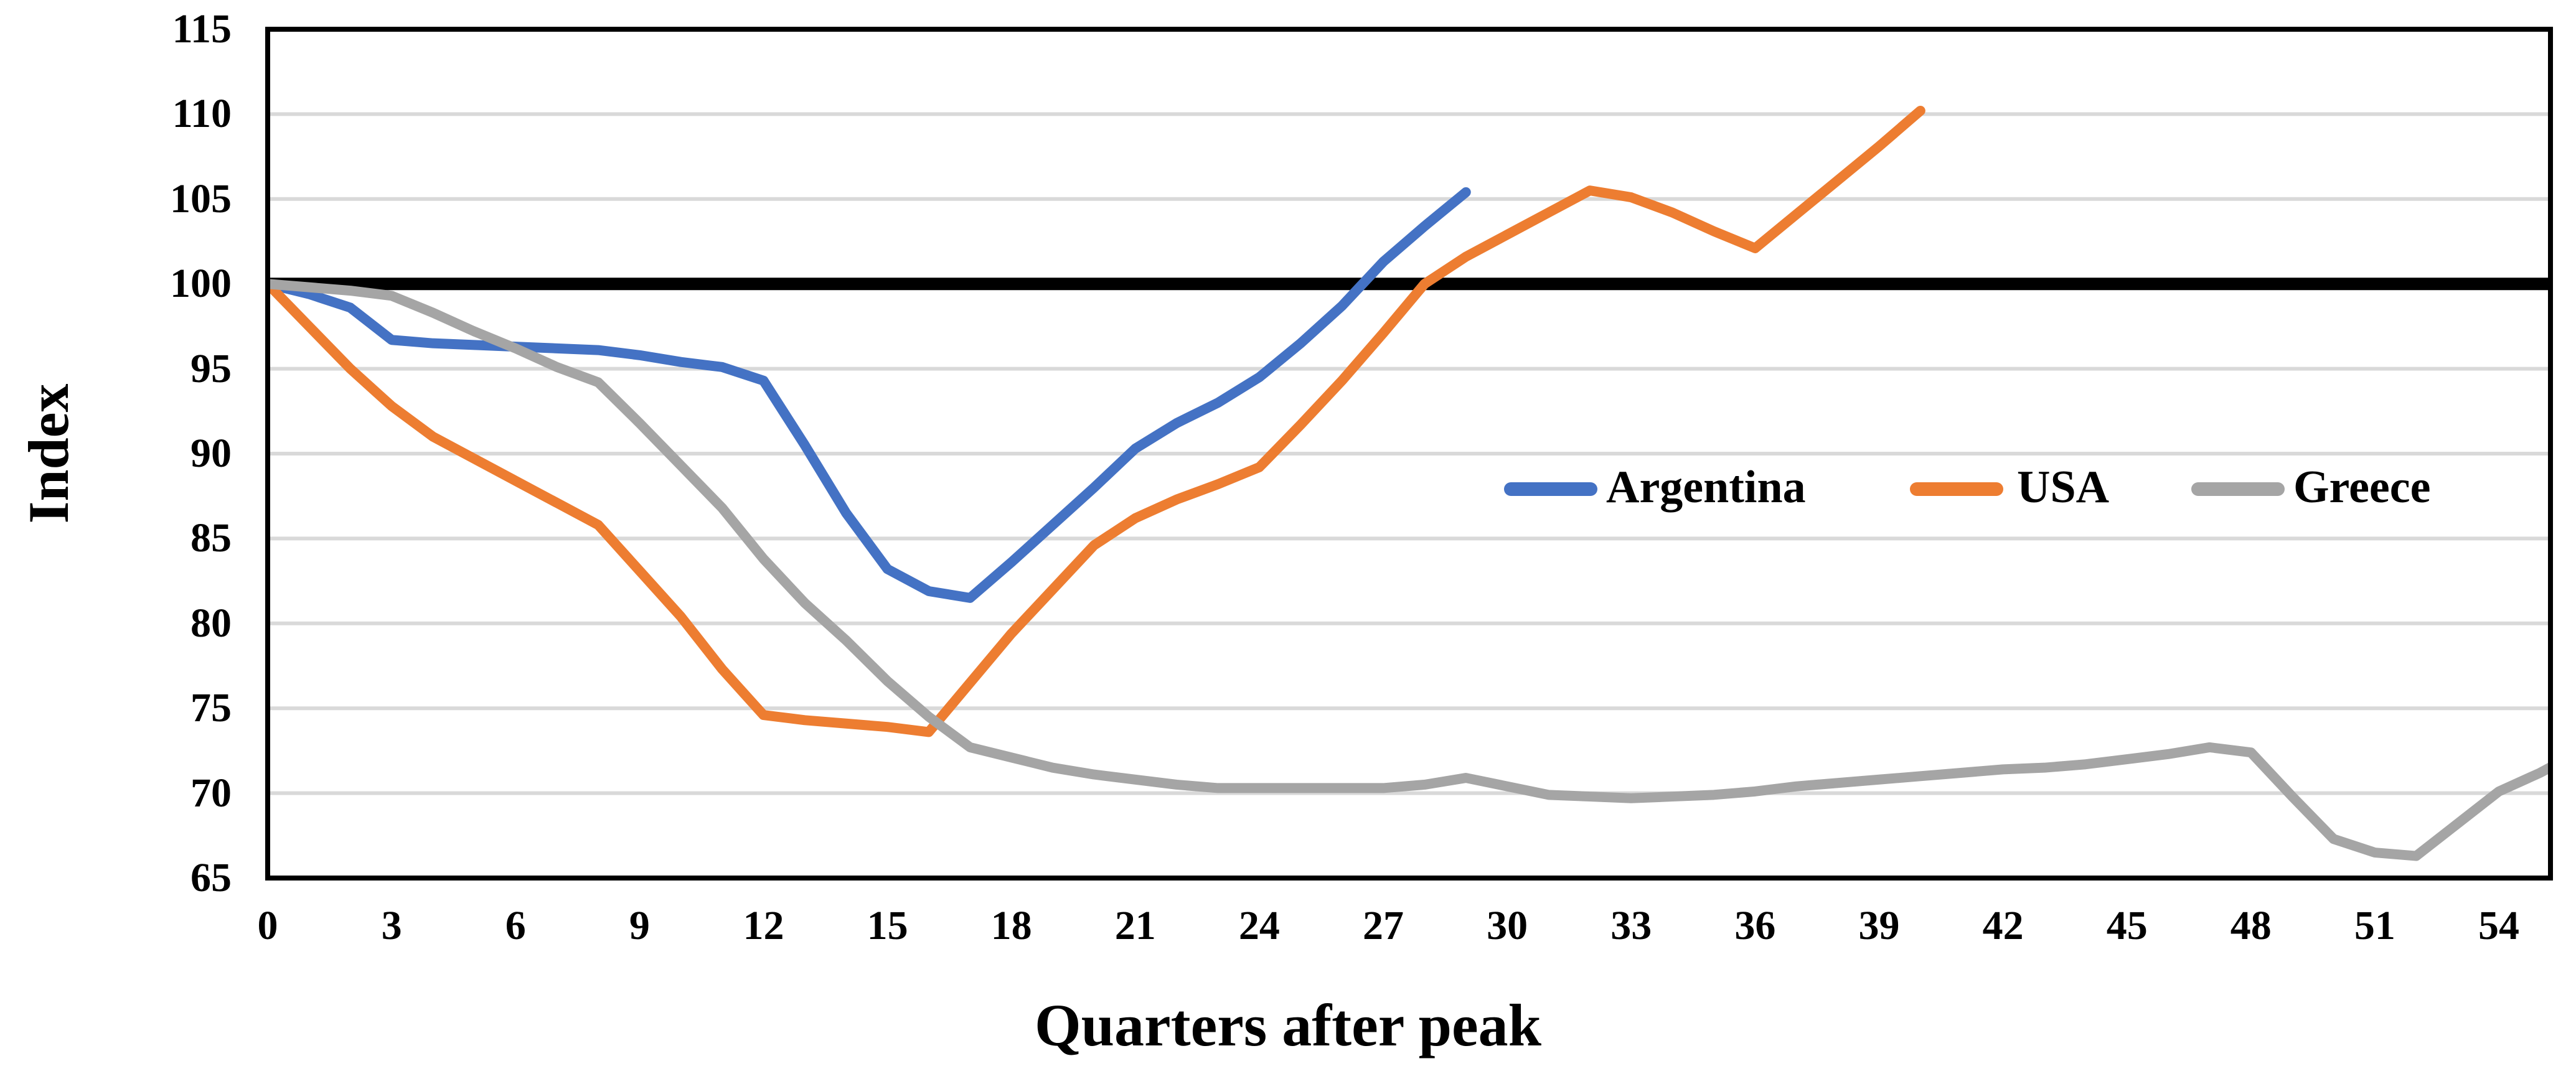 Image resolution: width=2576 pixels, height=1084 pixels. What do you see at coordinates (1507, 925) in the screenshot?
I see `x-tick-label-30: 30` at bounding box center [1507, 925].